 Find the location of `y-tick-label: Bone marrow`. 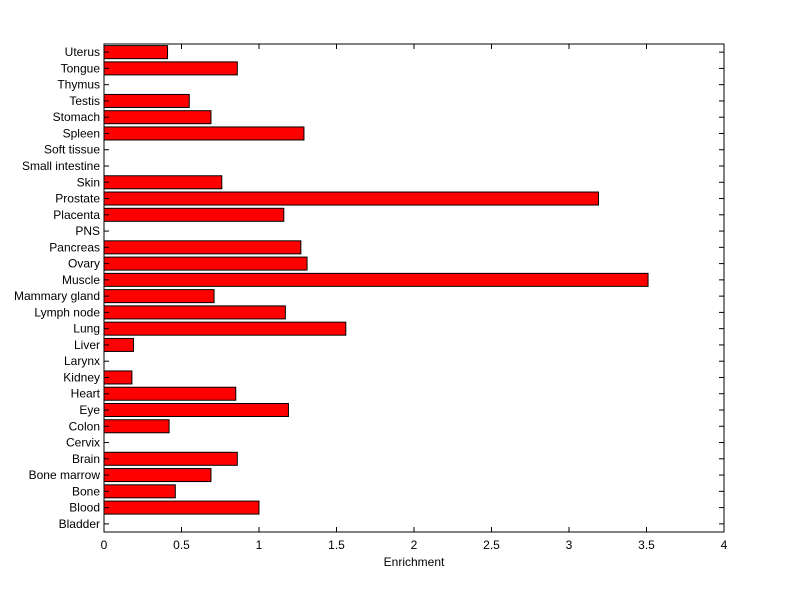

y-tick-label: Bone marrow is located at coordinates (65, 475).